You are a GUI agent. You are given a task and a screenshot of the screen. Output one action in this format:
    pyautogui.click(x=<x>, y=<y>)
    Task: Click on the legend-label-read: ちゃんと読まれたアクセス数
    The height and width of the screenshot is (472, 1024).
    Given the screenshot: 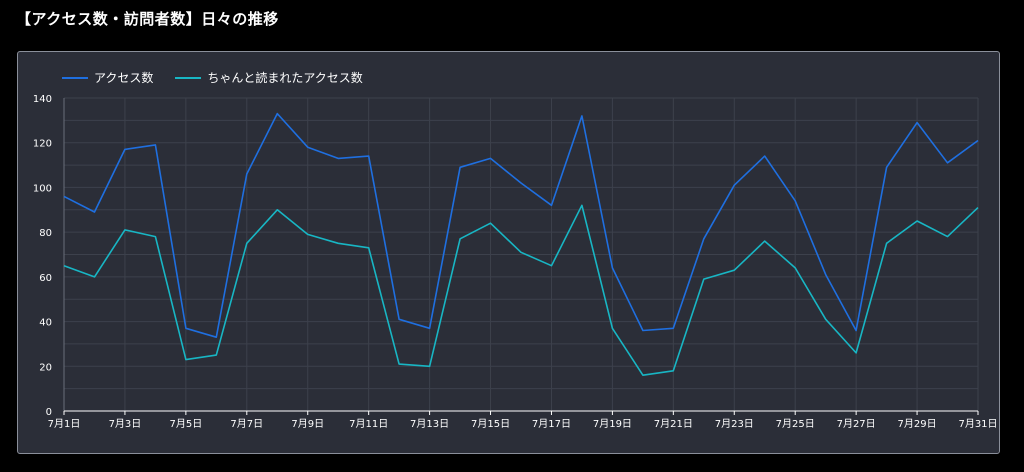 What is the action you would take?
    pyautogui.click(x=285, y=78)
    